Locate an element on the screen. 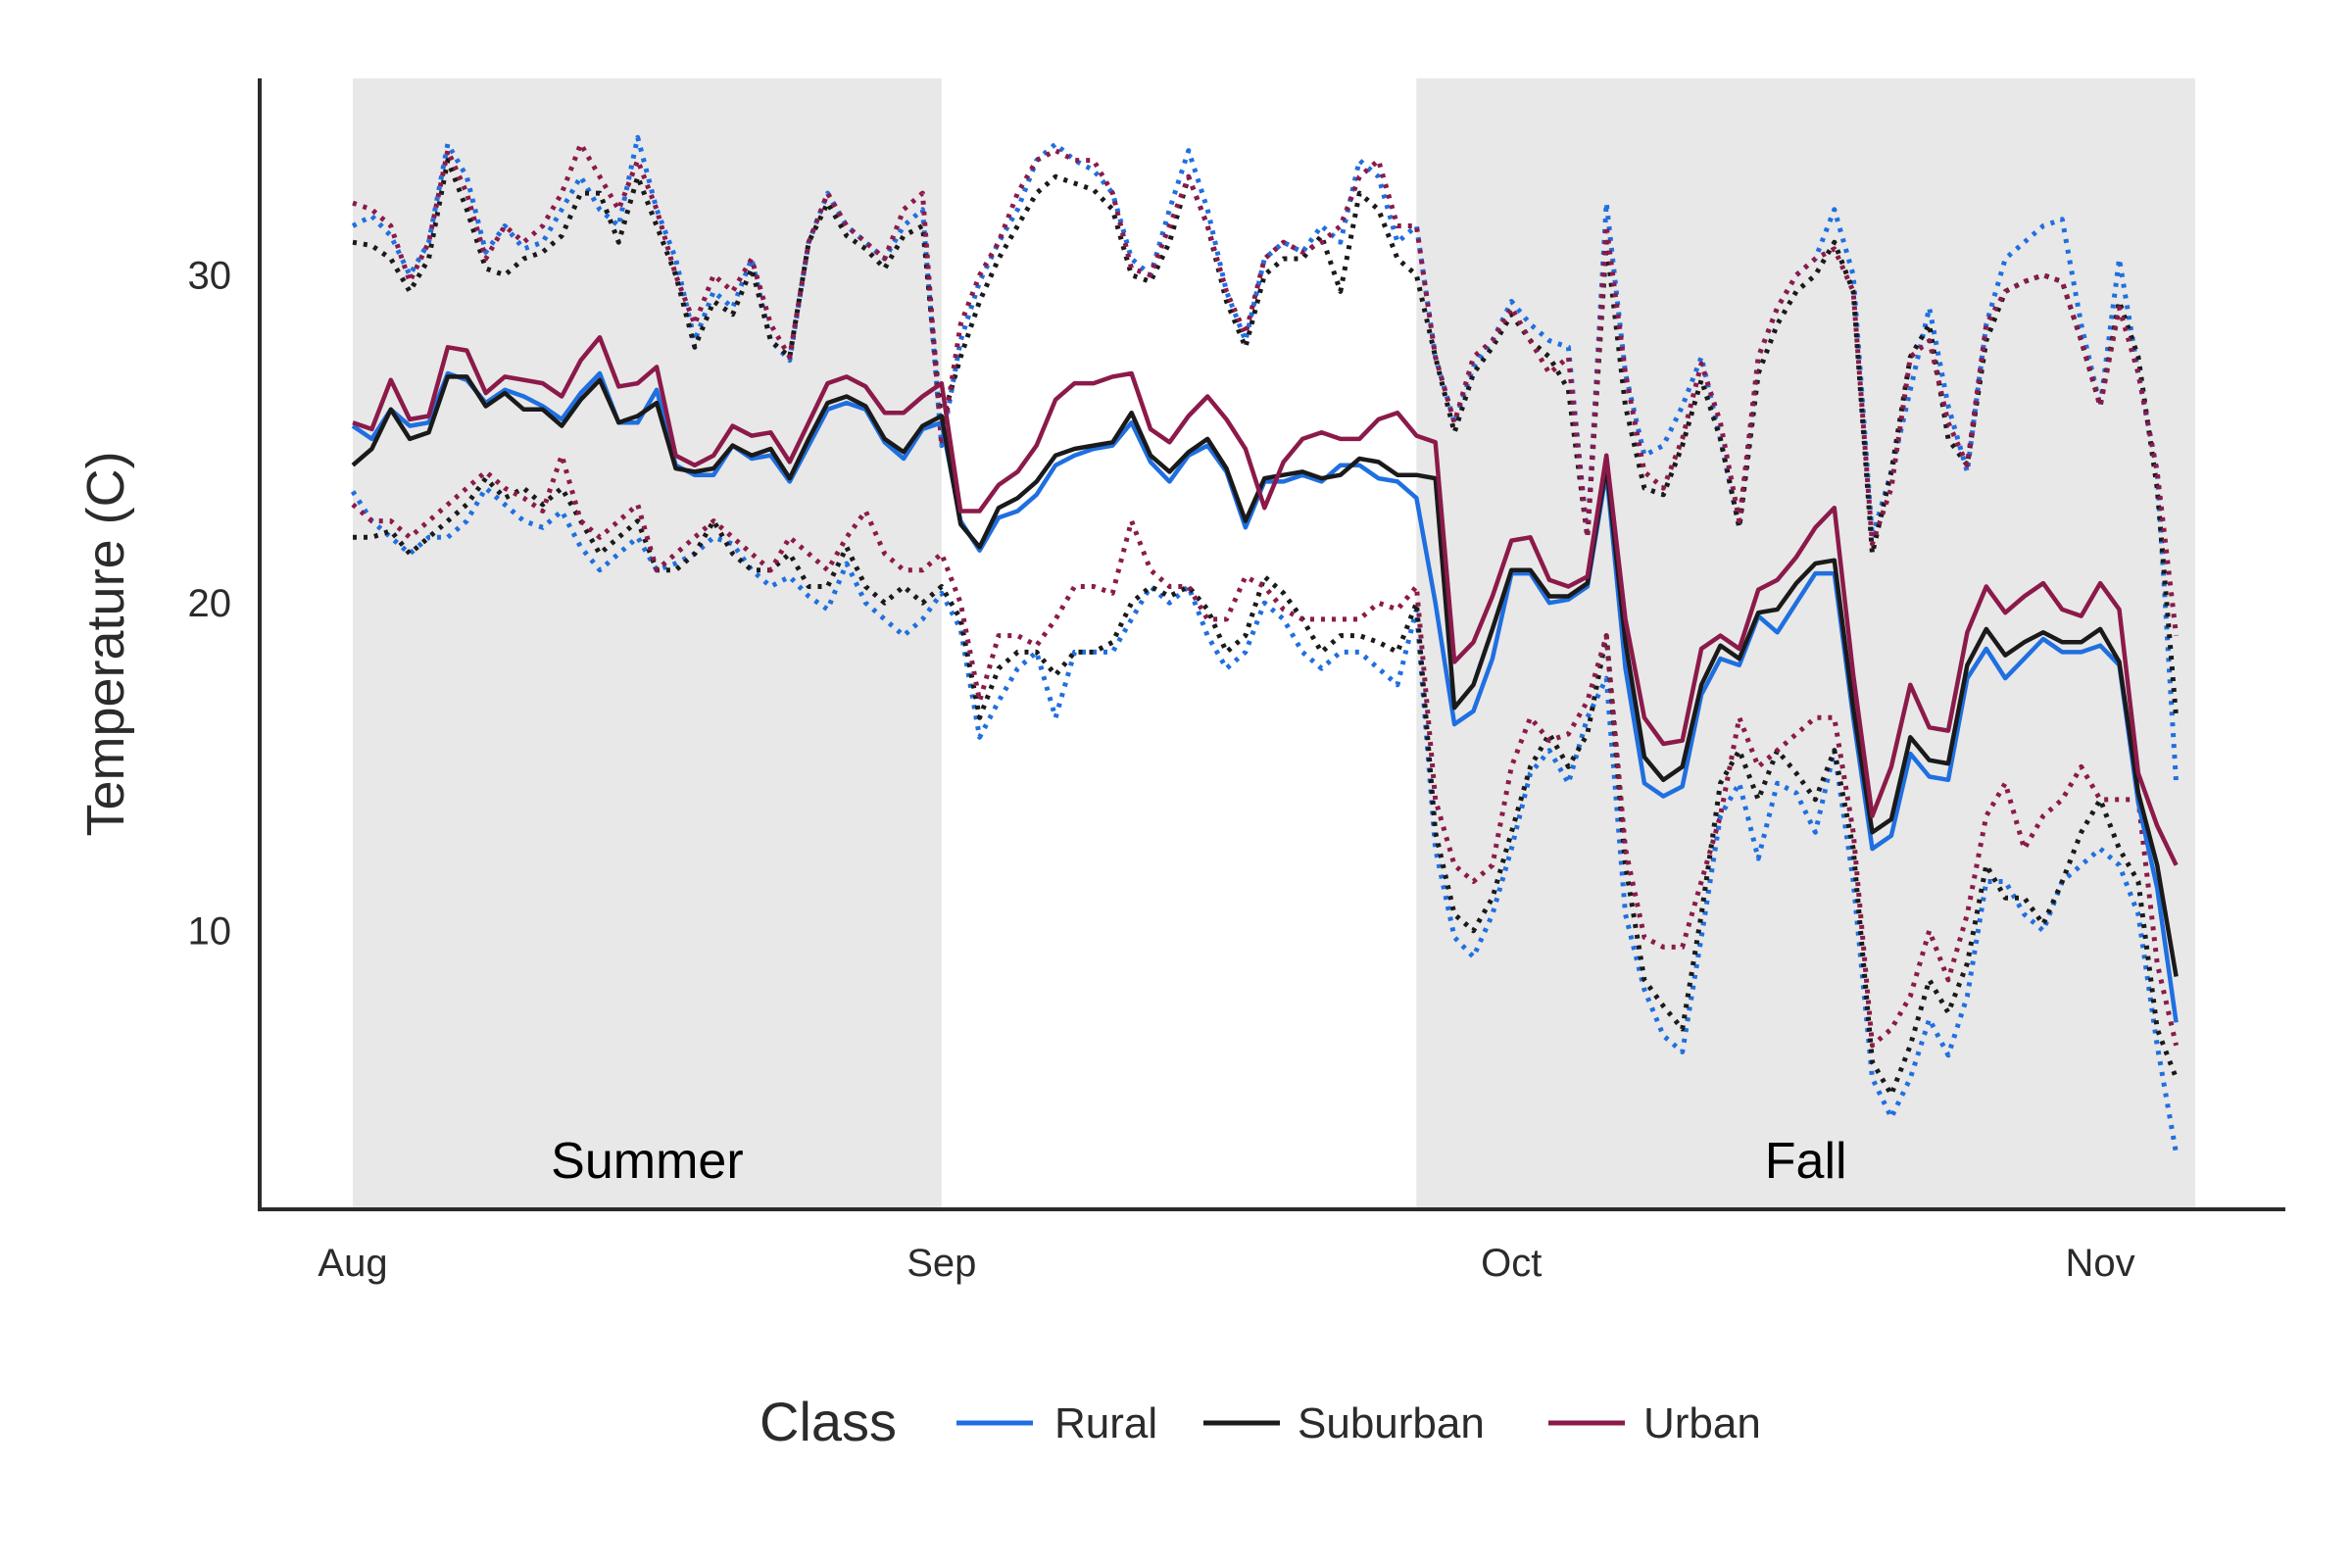 Image resolution: width=2352 pixels, height=1568 pixels. legend-title: Class is located at coordinates (828, 1421).